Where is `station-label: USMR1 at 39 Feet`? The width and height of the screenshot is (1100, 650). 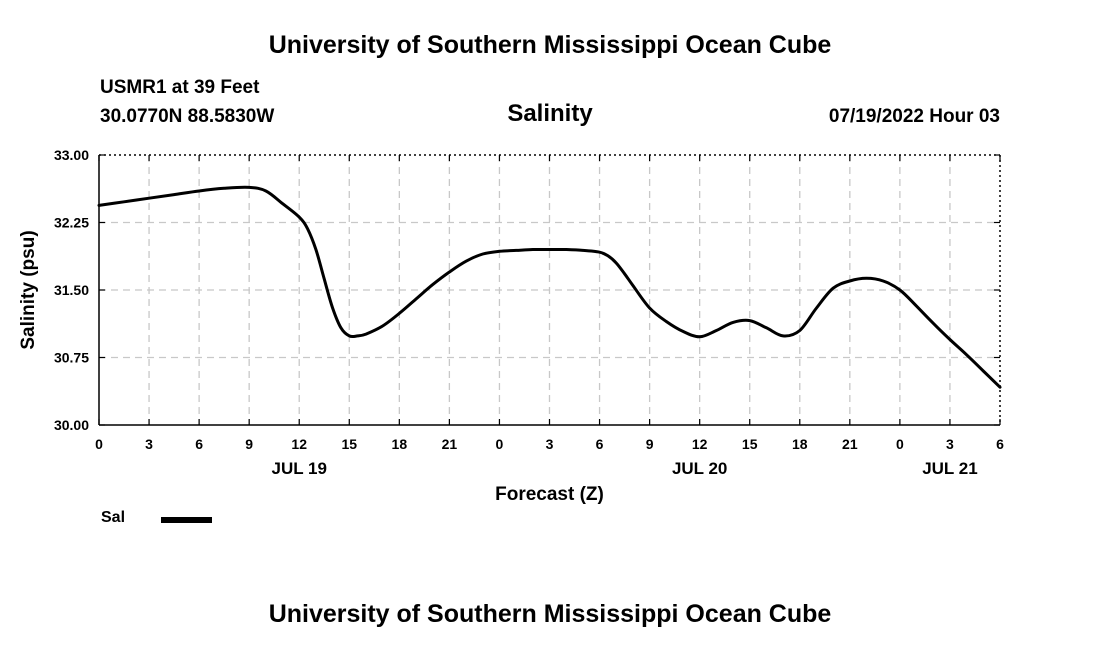 station-label: USMR1 at 39 Feet is located at coordinates (180, 87).